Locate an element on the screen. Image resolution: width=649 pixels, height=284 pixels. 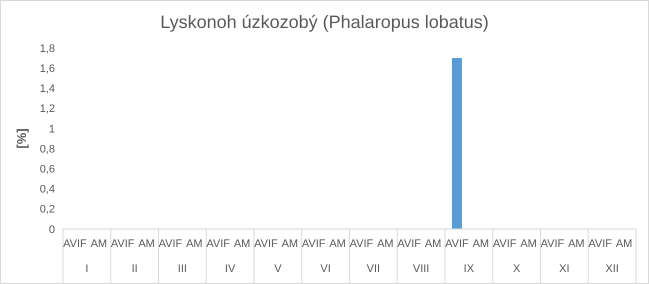
y-tick-label: 0,2 is located at coordinates (47, 210).